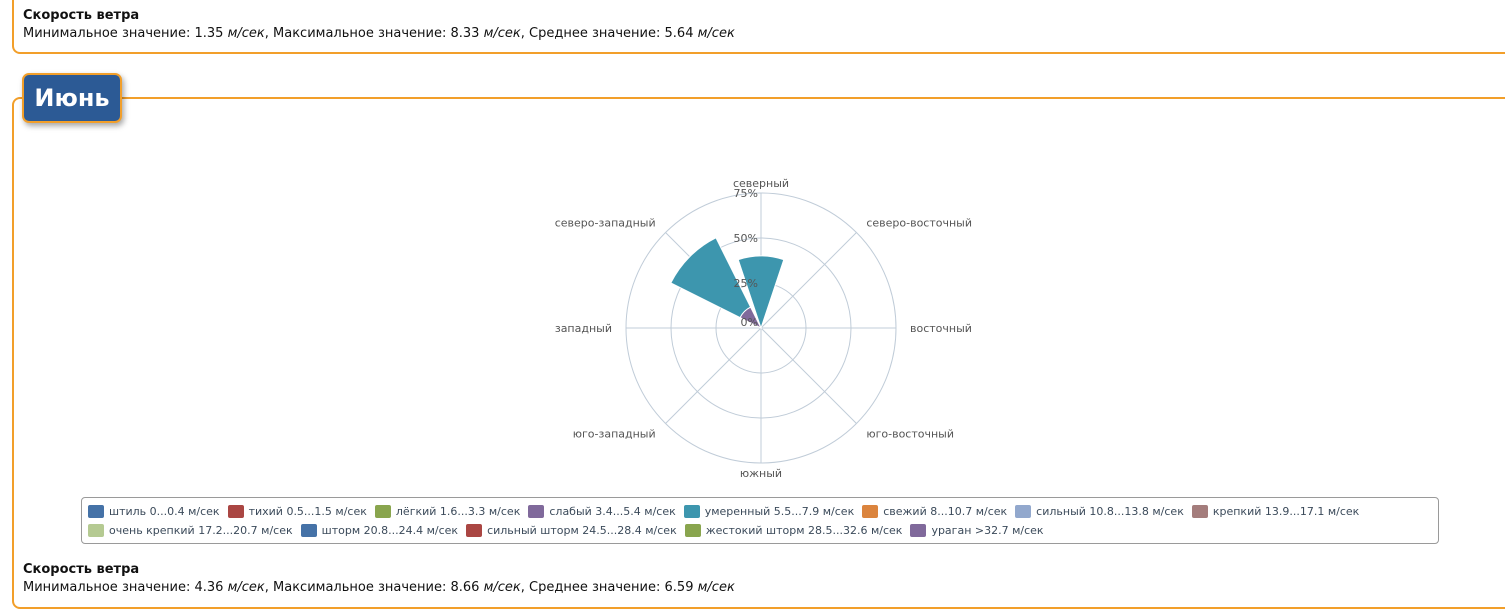  Describe the element at coordinates (746, 238) in the screenshot. I see `radial-tick-label: 50%` at that location.